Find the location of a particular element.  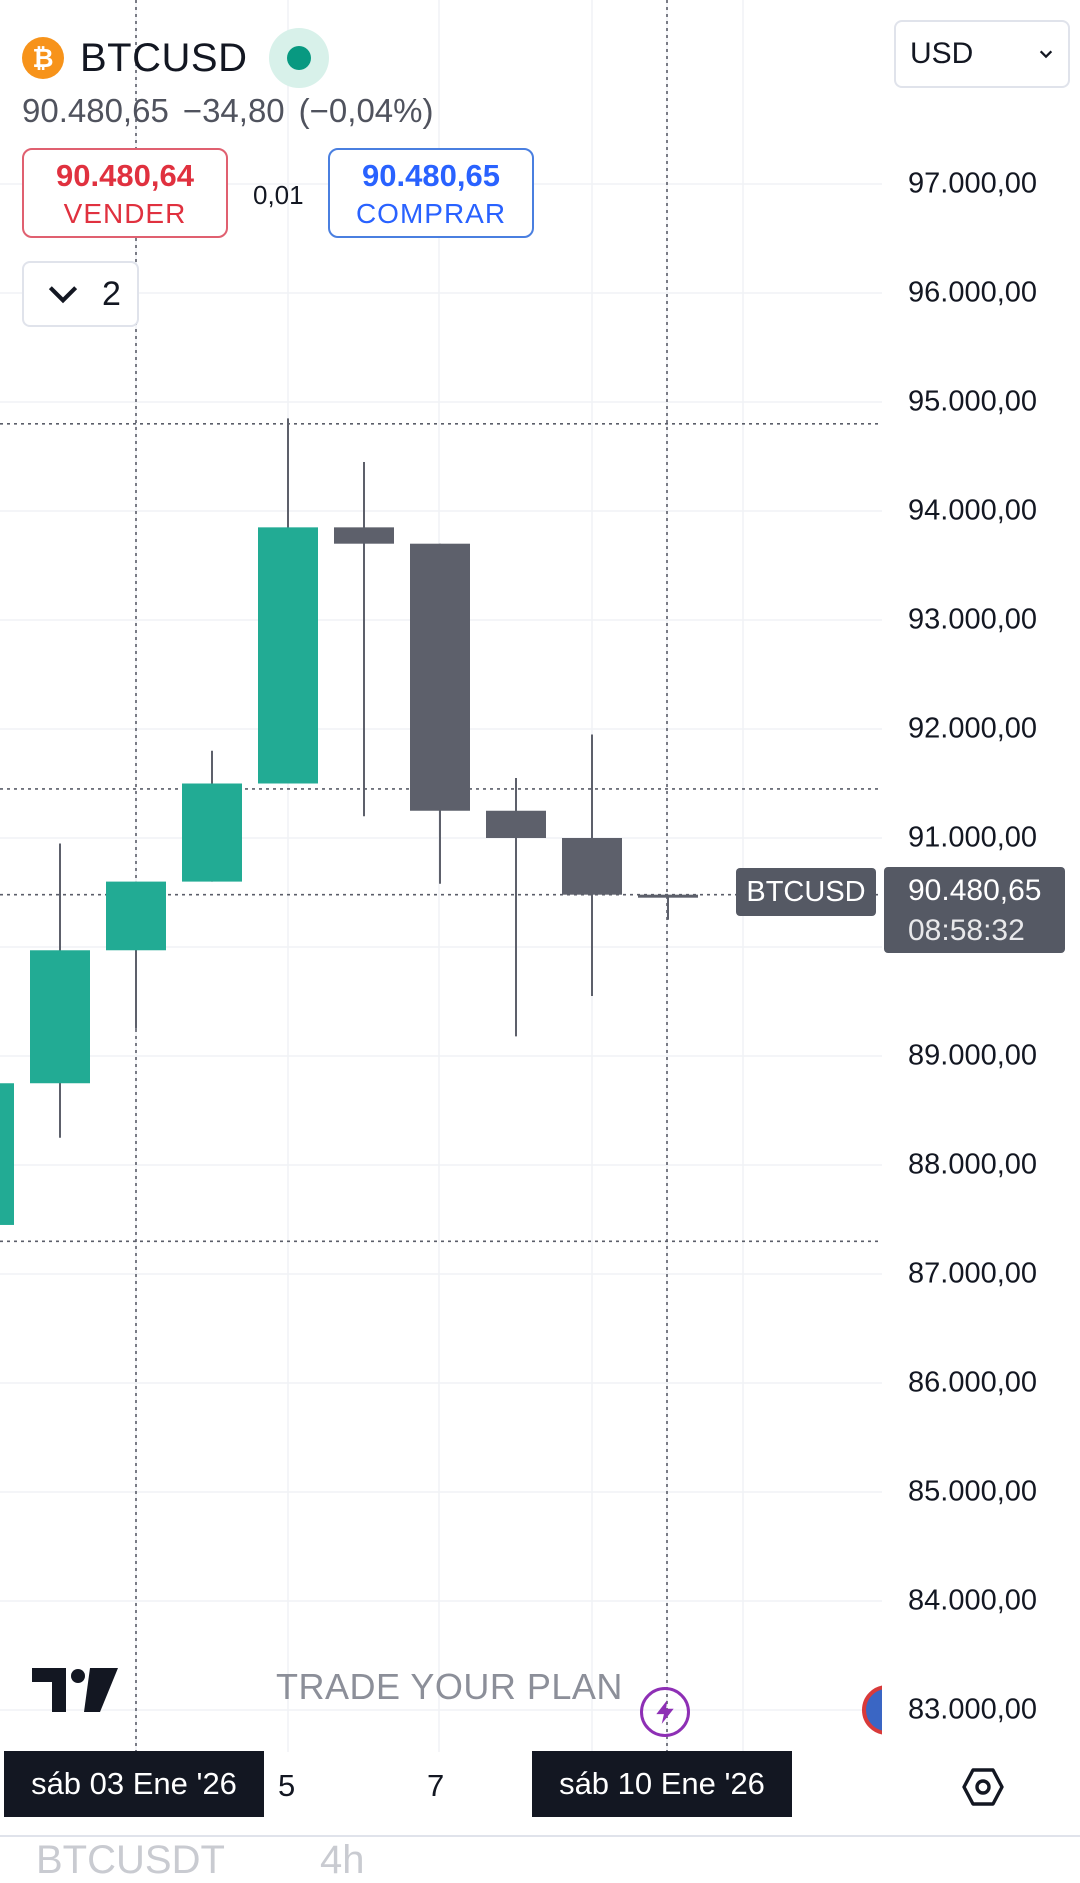

symbol-header: ₿ BTCUSD is located at coordinates (176, 58).